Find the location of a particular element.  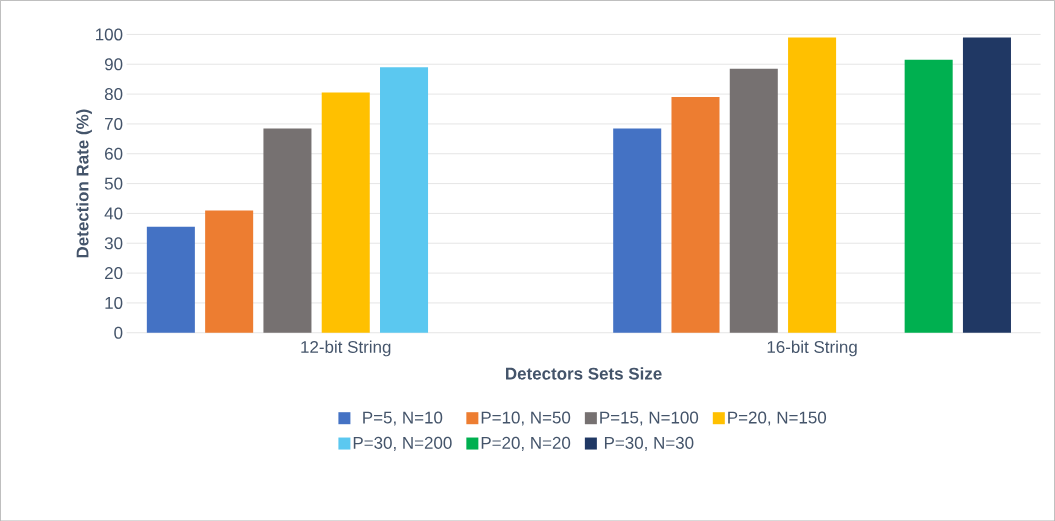

y-tick-label: 90 is located at coordinates (113, 64).